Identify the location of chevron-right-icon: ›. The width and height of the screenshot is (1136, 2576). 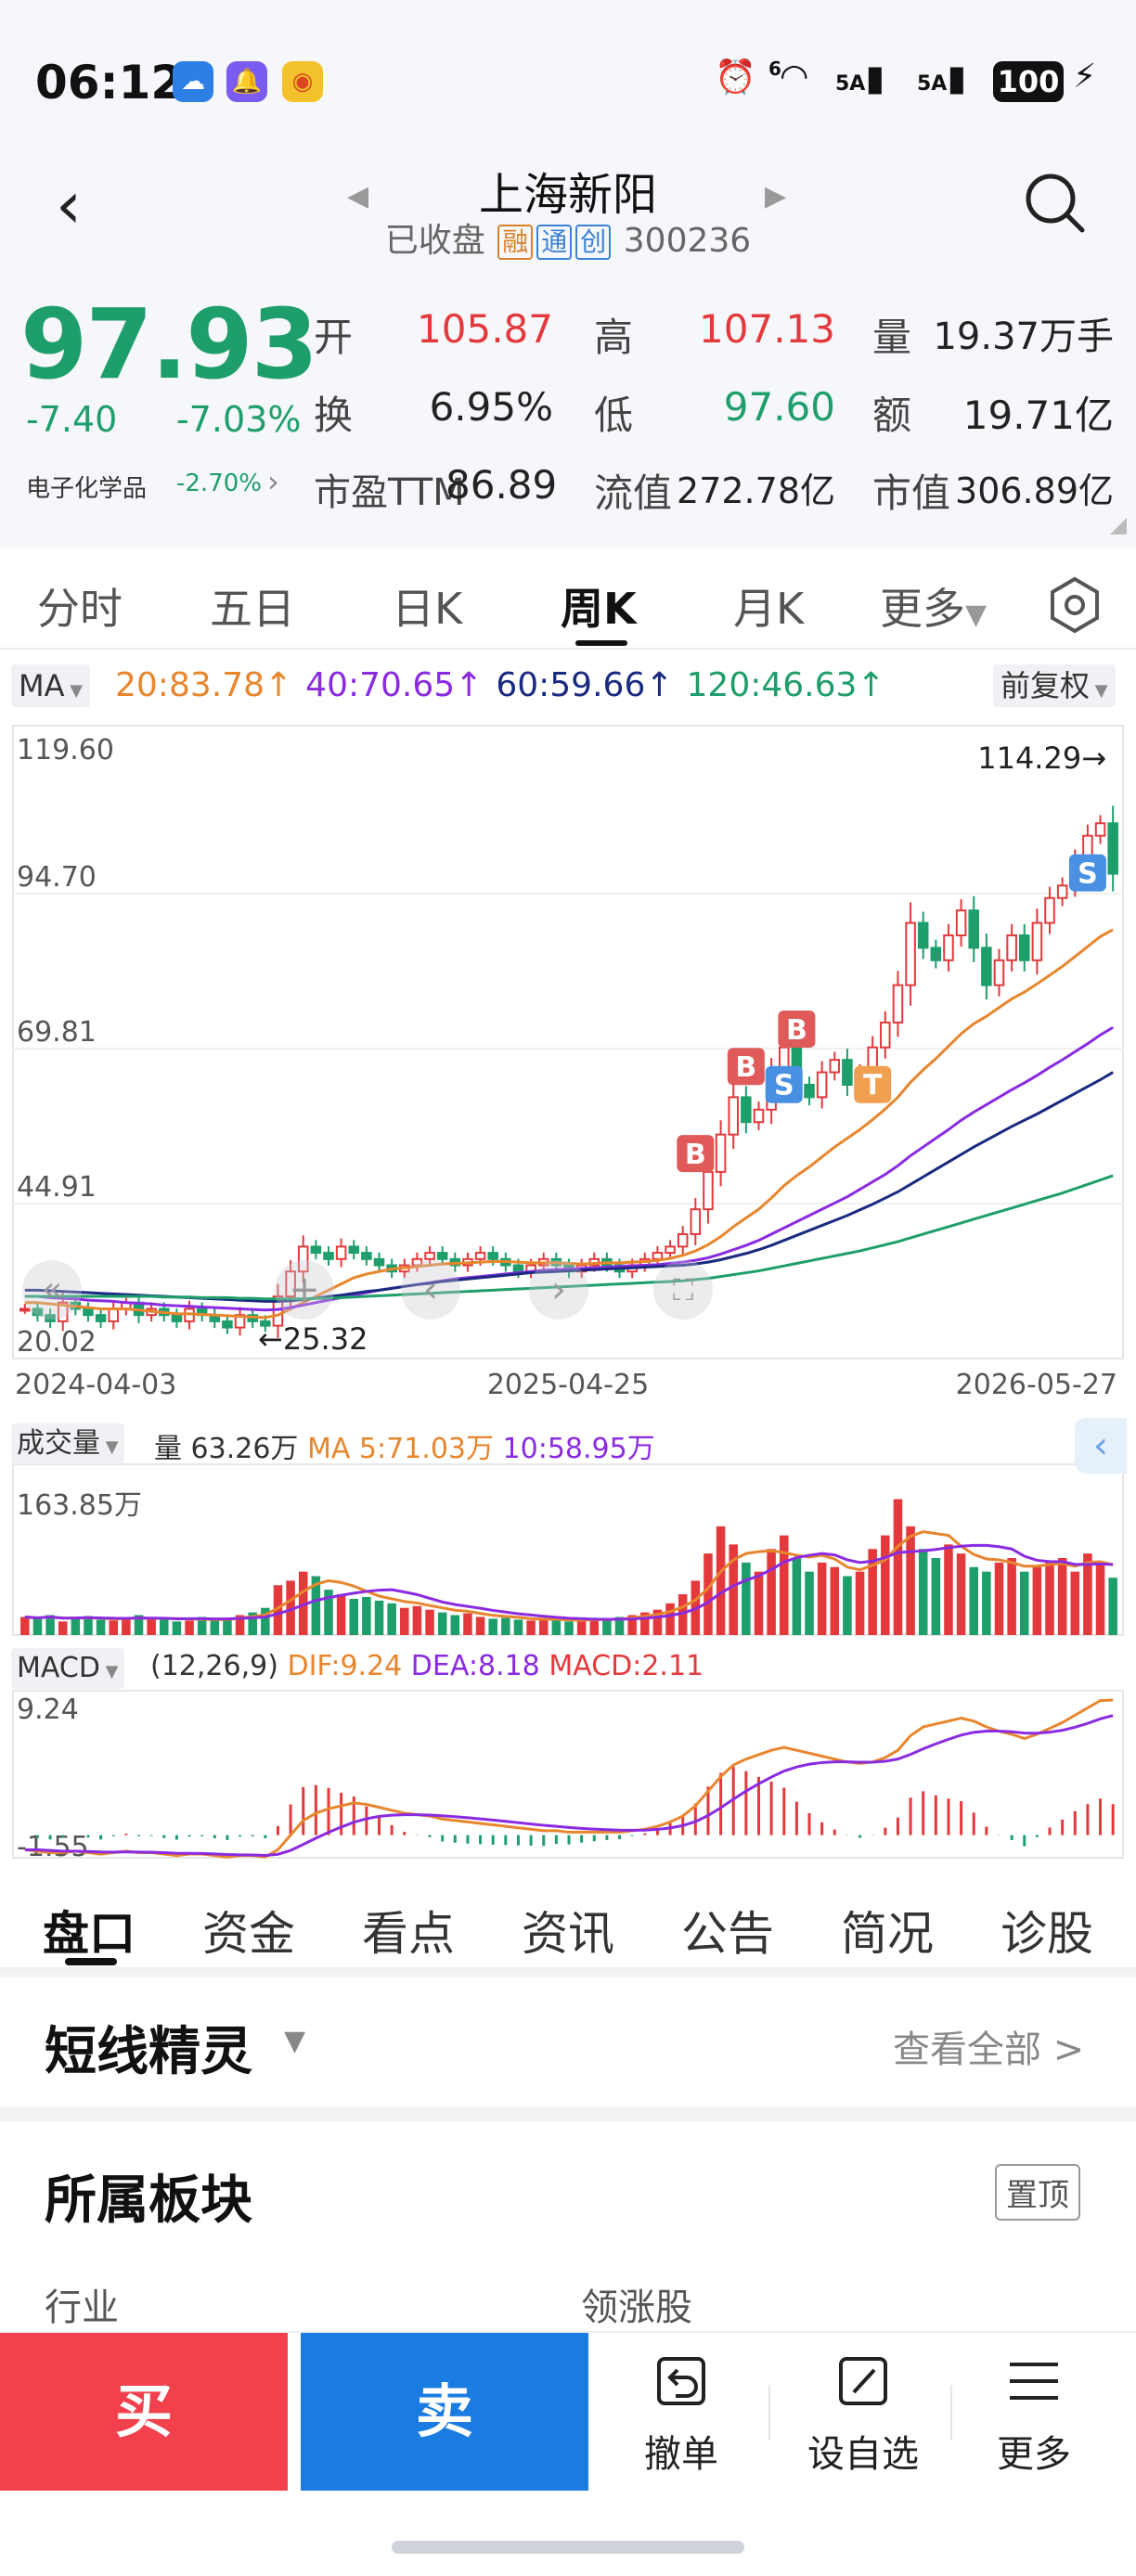
(273, 481).